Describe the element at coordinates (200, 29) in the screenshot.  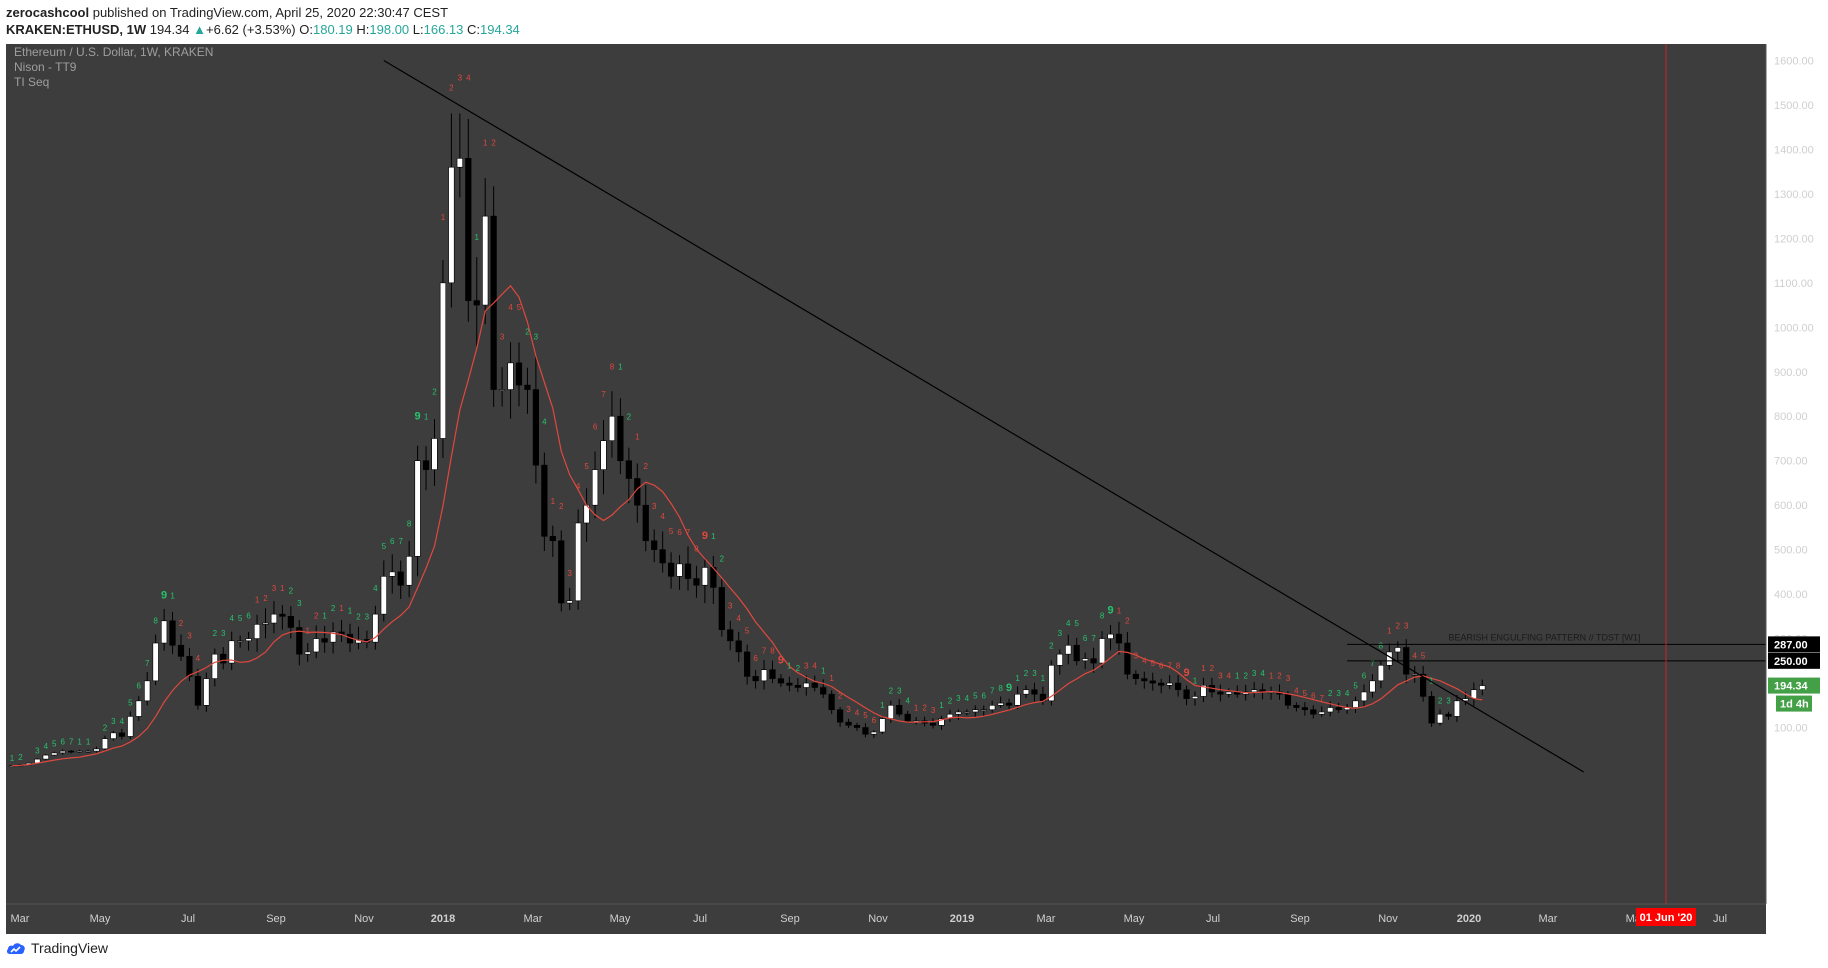
I see `change-arrow: ▲` at that location.